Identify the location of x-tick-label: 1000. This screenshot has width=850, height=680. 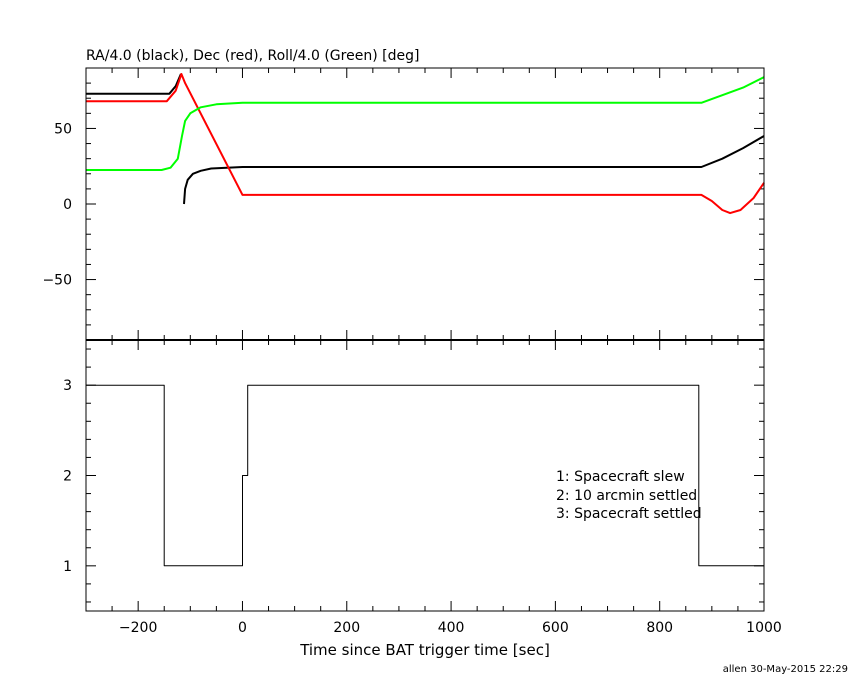
(764, 628).